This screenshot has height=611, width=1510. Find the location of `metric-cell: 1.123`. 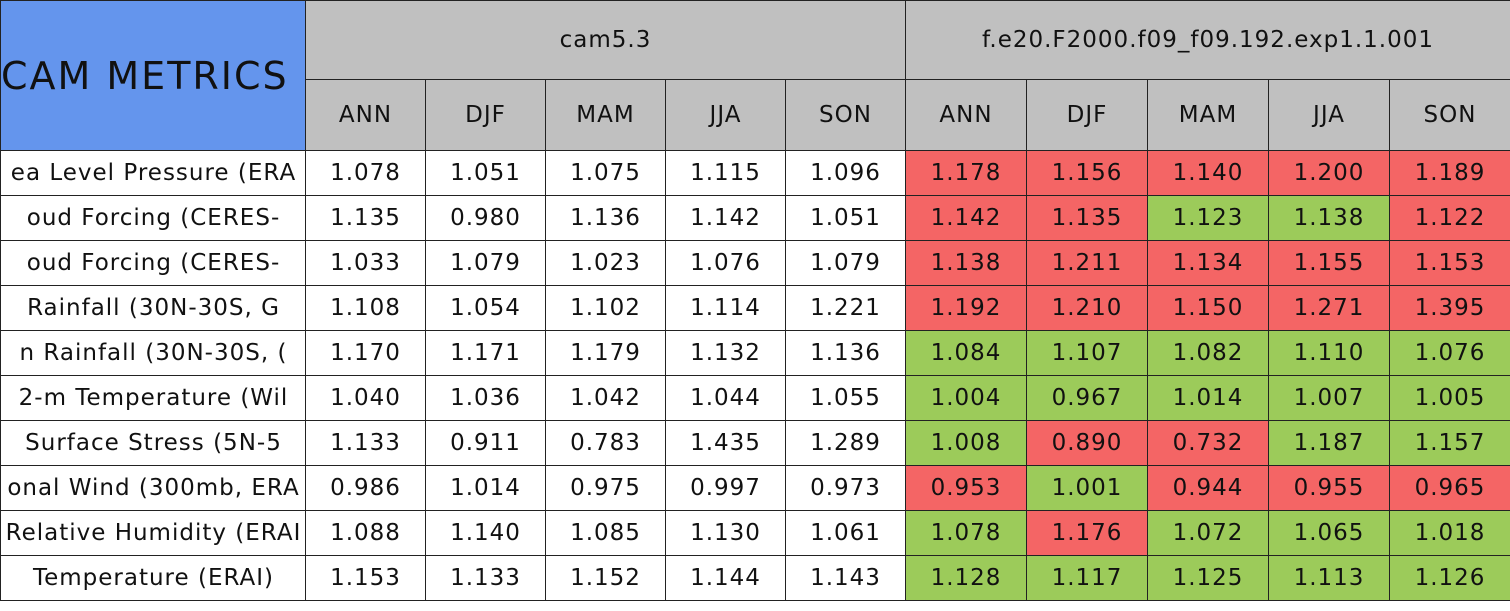

metric-cell: 1.123 is located at coordinates (1208, 218).